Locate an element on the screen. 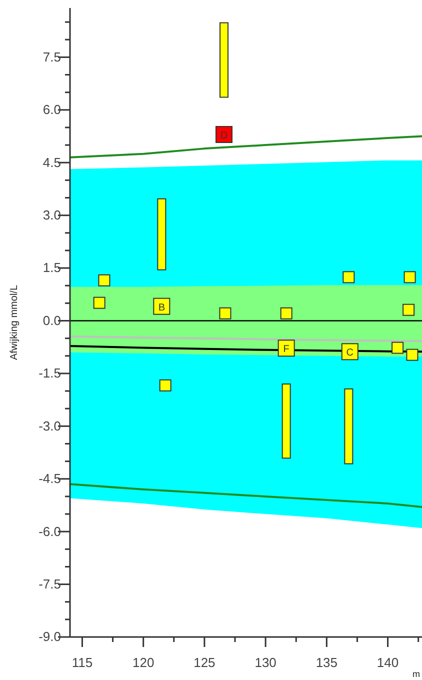 The width and height of the screenshot is (422, 680). y-tick-label: -7.5 is located at coordinates (49, 584).